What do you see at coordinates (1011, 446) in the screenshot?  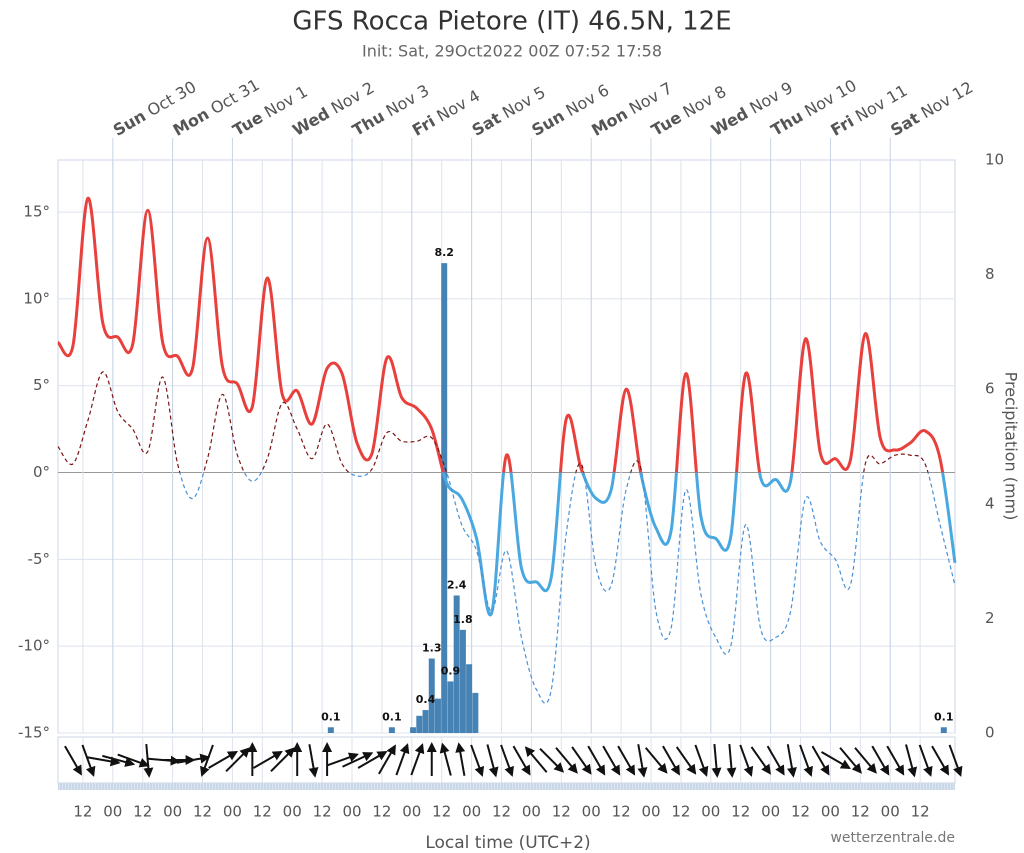 I see `y2-axis-label: Precipitation (mm)` at bounding box center [1011, 446].